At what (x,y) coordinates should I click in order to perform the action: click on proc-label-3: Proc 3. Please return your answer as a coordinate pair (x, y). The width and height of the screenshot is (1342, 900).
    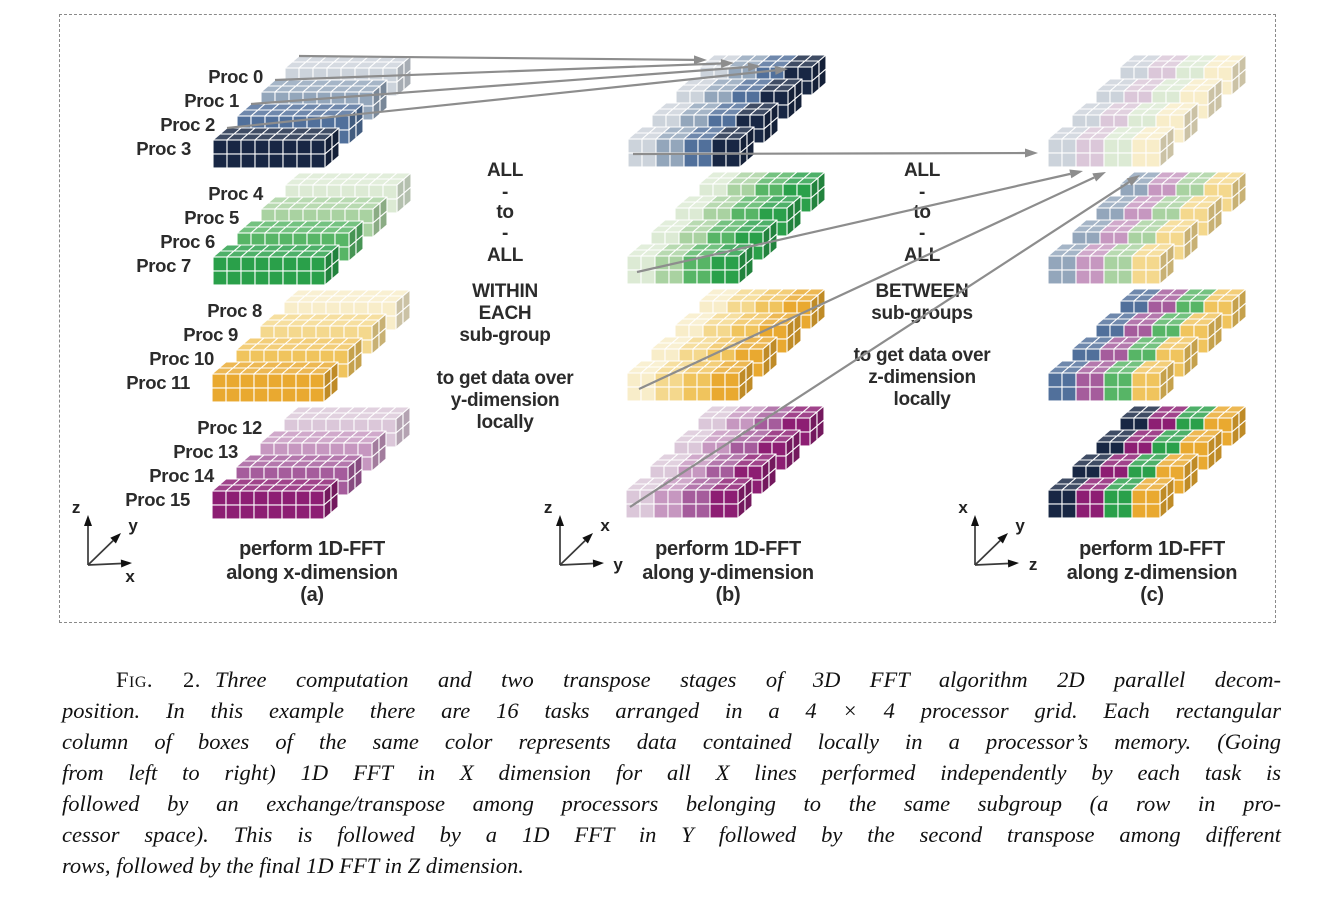
    Looking at the image, I should click on (163, 148).